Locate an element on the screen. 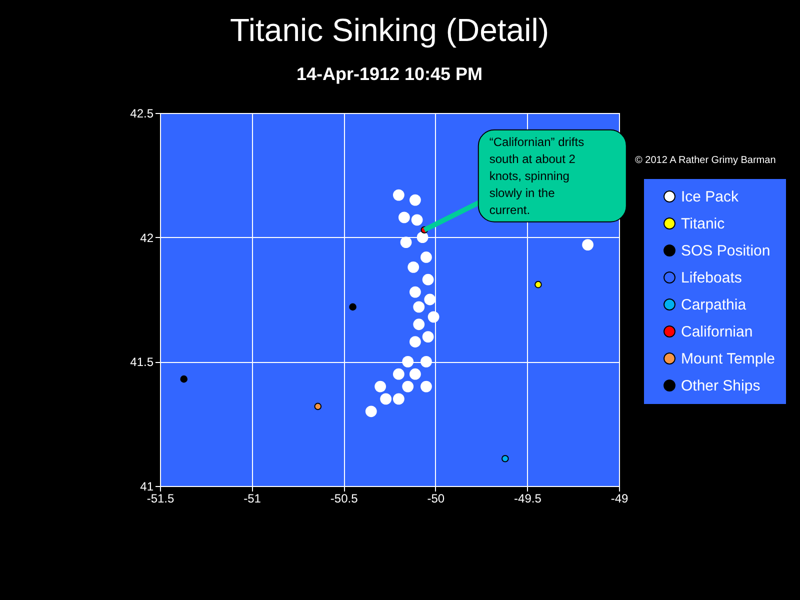 The image size is (800, 600). y-tick-label: 42.5 is located at coordinates (142, 113).